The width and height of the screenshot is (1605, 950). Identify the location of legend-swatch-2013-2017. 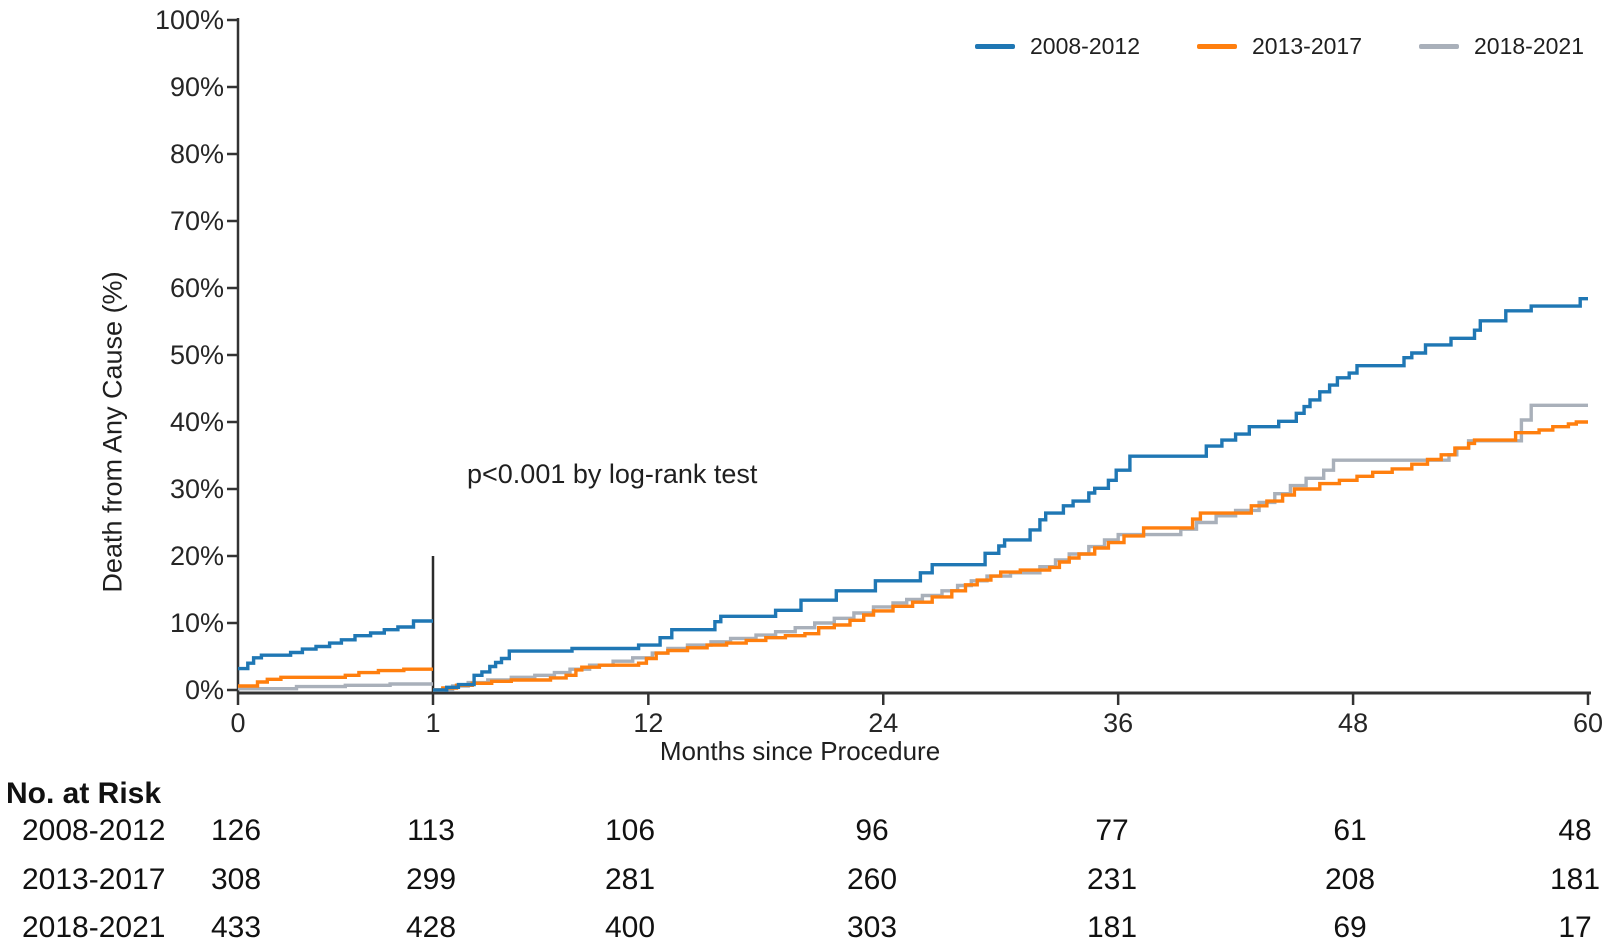
(1217, 46).